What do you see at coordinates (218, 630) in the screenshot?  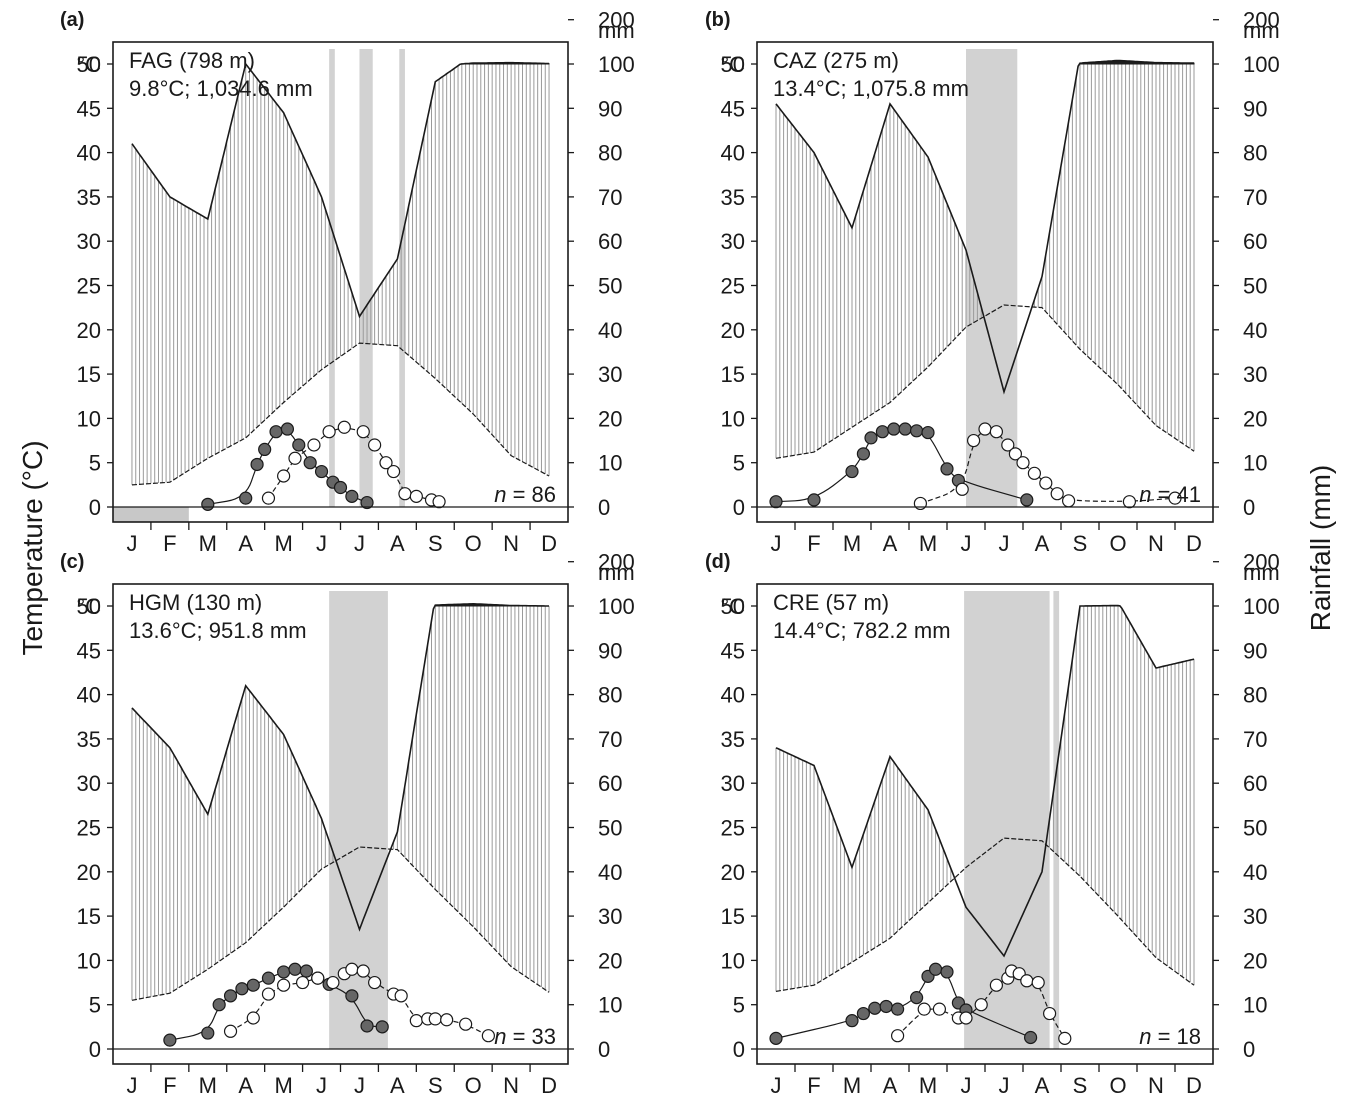 I see `station-climate-summary: 13.6°C; 951.8 mm` at bounding box center [218, 630].